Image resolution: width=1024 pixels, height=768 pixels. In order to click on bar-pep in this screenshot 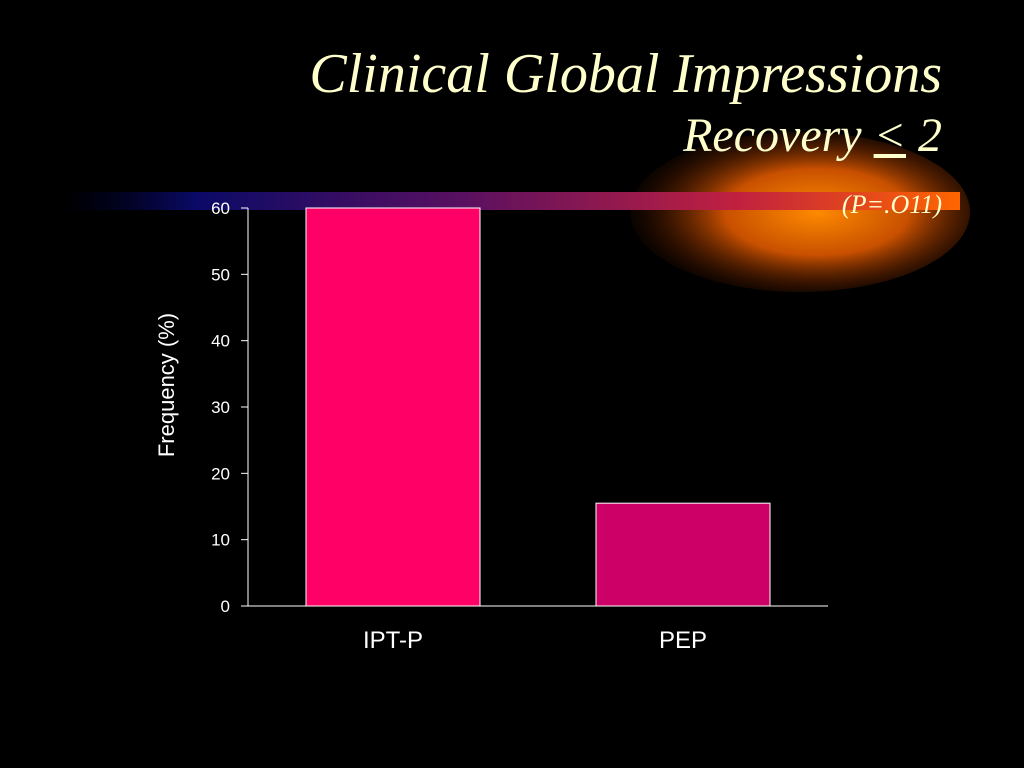, I will do `click(683, 554)`.